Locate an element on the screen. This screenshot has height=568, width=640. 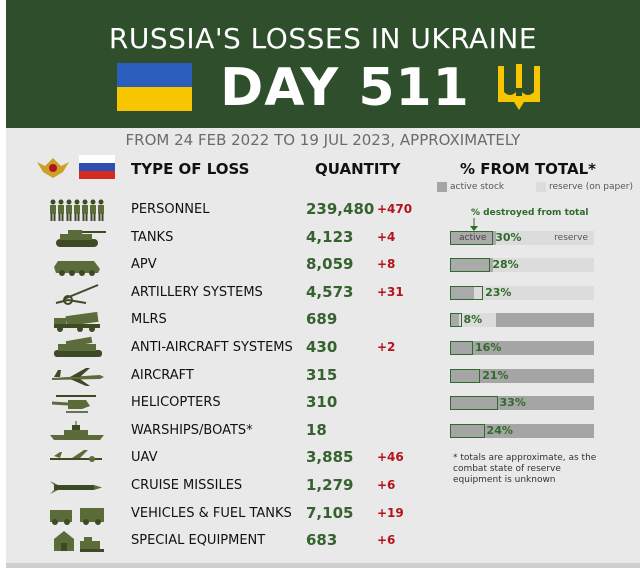
arrow-down-icon is located at coordinates (474, 224).